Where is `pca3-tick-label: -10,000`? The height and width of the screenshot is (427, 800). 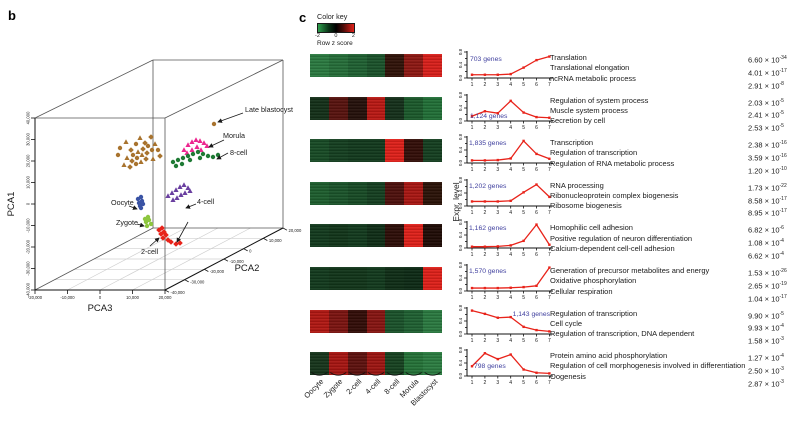
pca3-tick-label: -10,000 is located at coordinates (67, 297).